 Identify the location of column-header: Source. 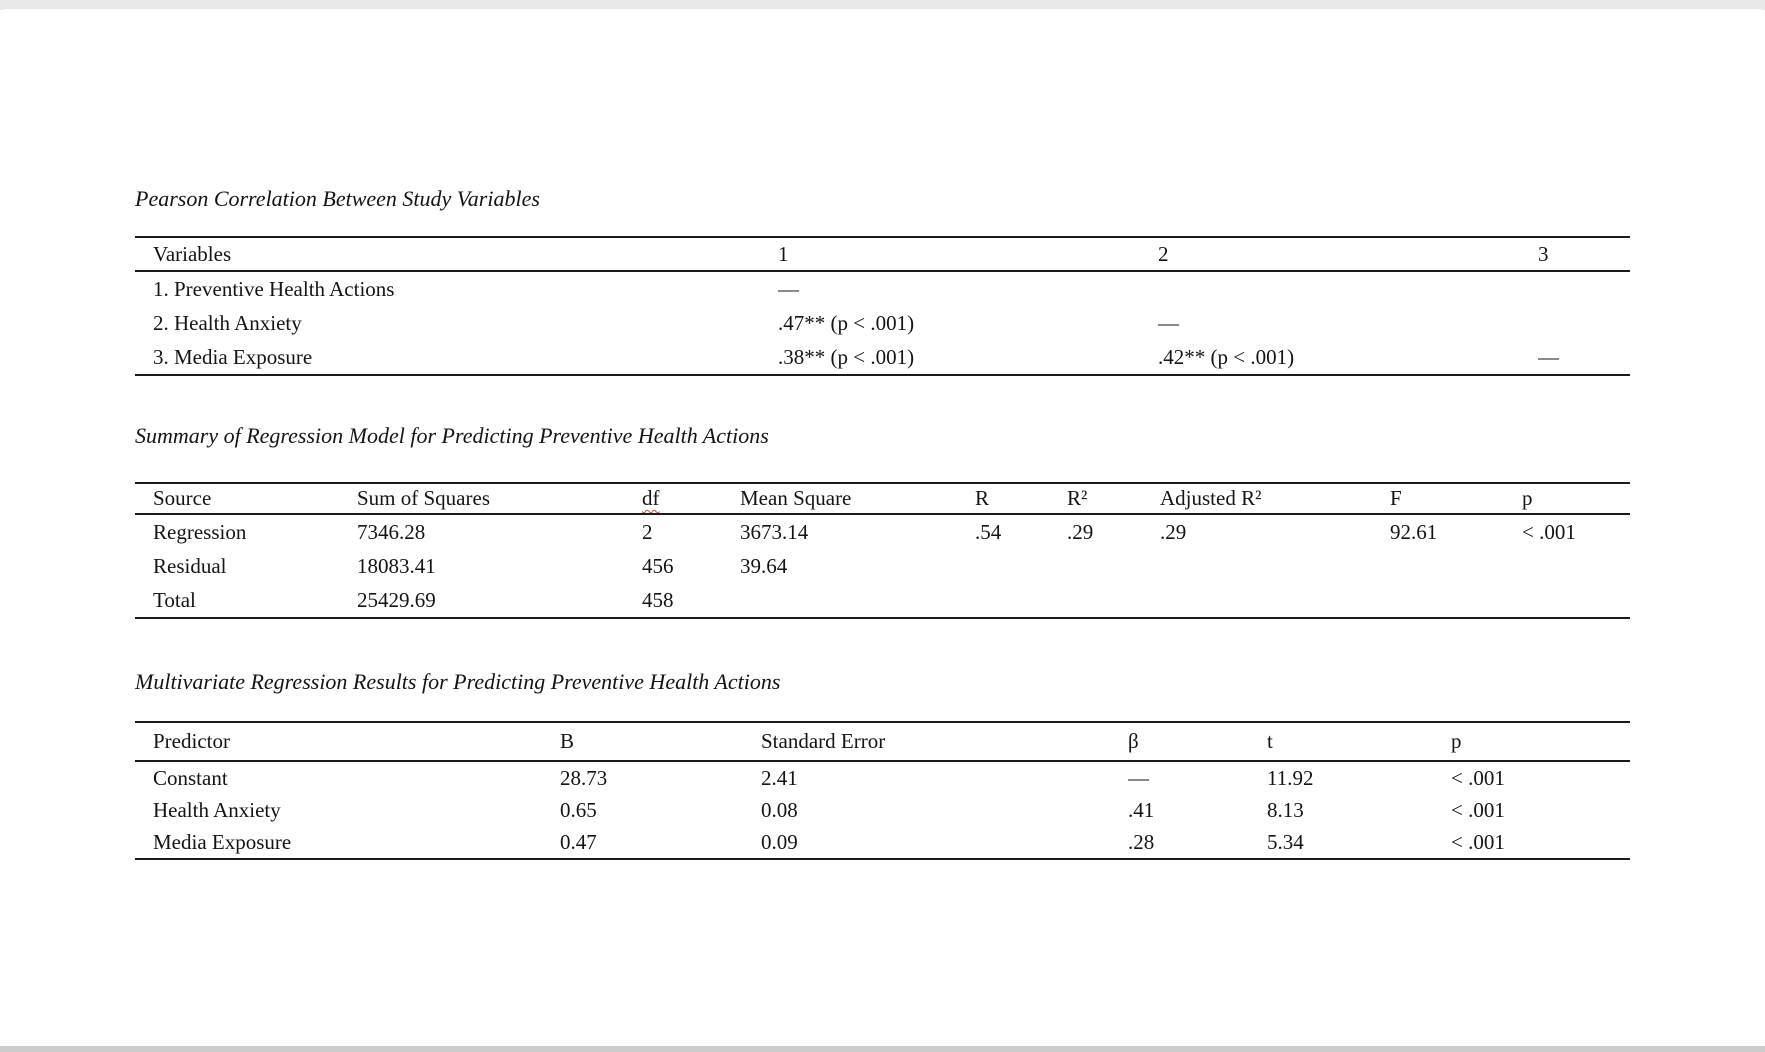
(246, 499).